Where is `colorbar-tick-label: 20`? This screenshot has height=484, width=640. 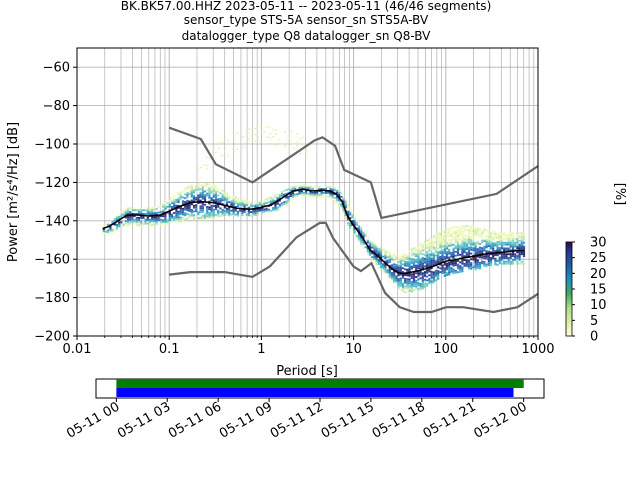
colorbar-tick-label: 20 is located at coordinates (598, 274).